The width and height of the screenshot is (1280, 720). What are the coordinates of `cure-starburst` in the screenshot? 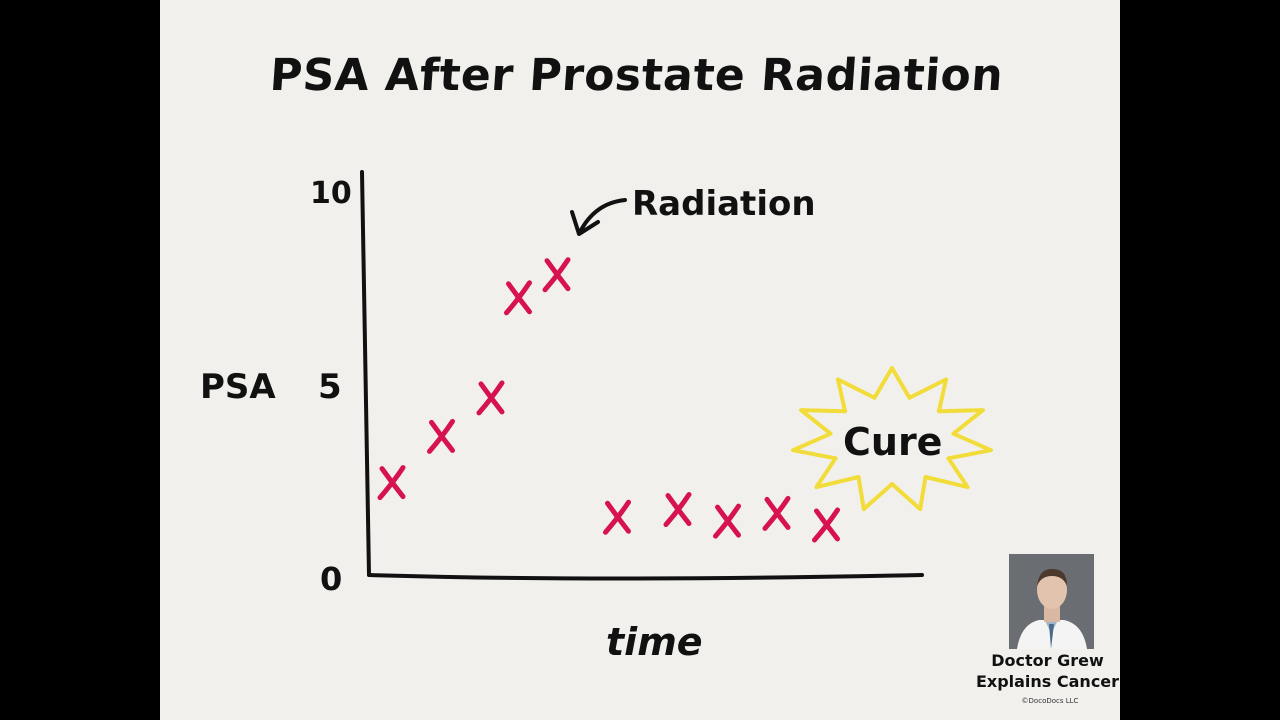 It's located at (892, 439).